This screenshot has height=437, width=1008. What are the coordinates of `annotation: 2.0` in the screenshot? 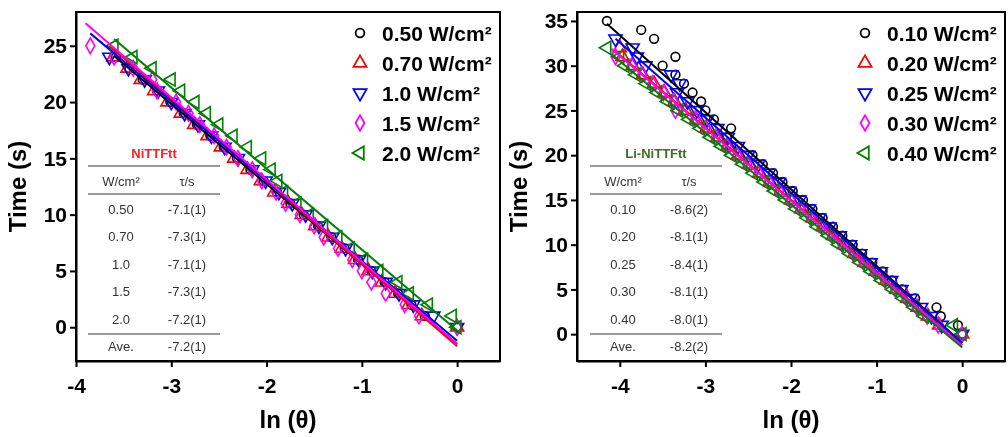 It's located at (121, 319).